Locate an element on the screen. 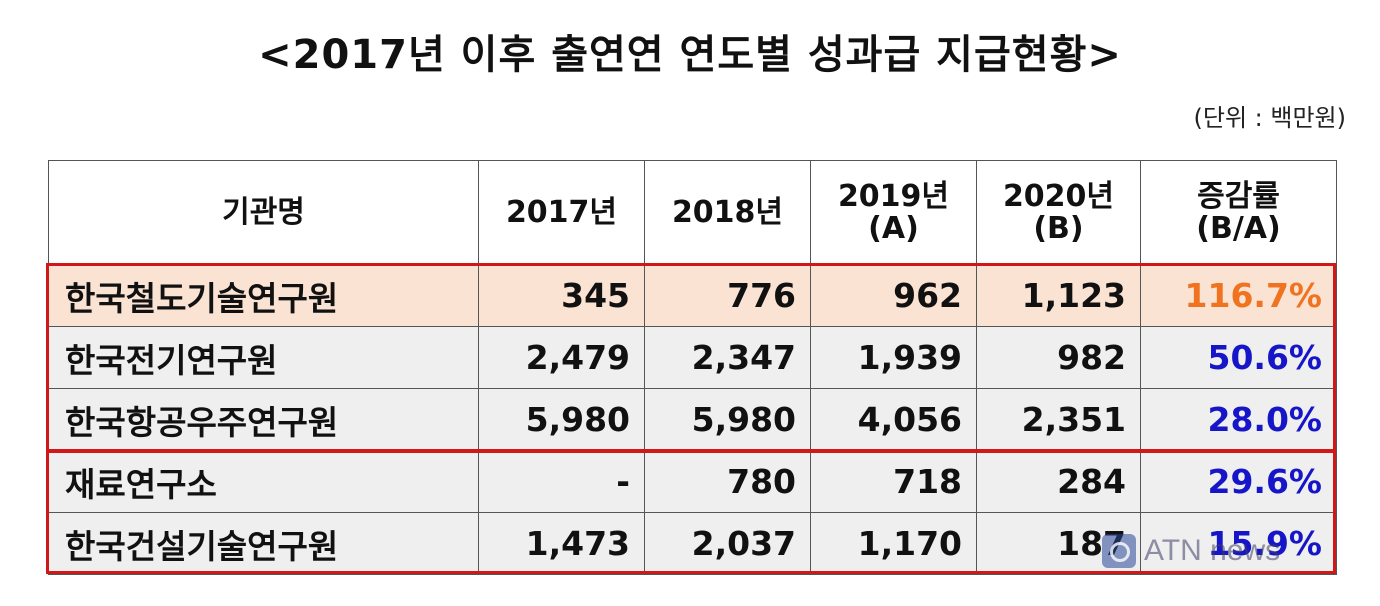 This screenshot has width=1380, height=606. table-row: 한국건설기술연구원 1,473 2,037 1,170 187 15.9% is located at coordinates (692, 543).